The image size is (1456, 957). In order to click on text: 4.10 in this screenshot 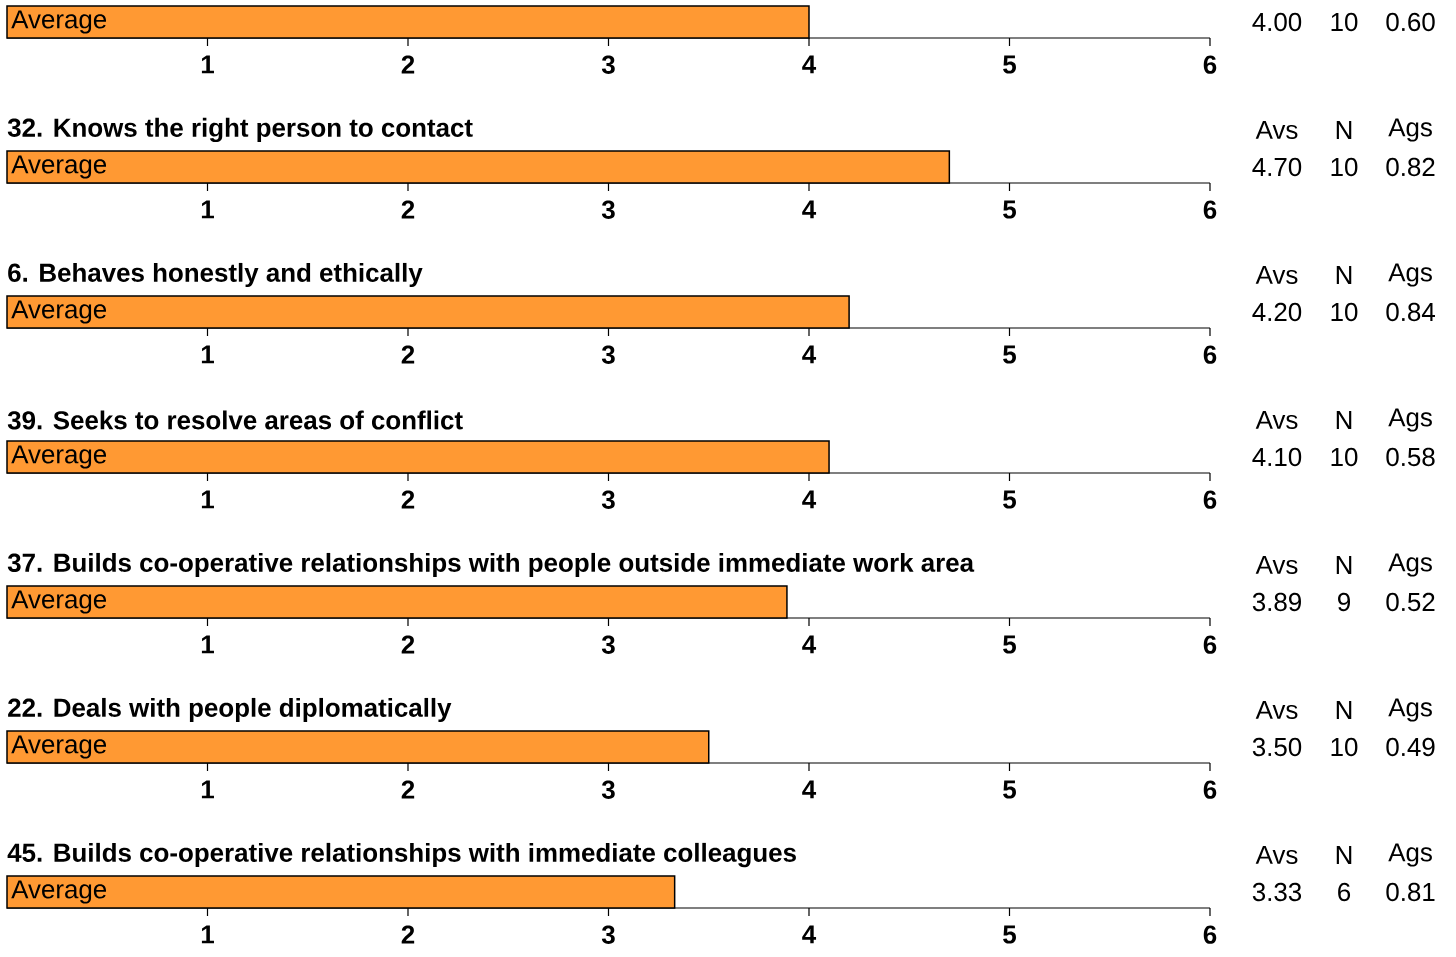, I will do `click(1277, 457)`.